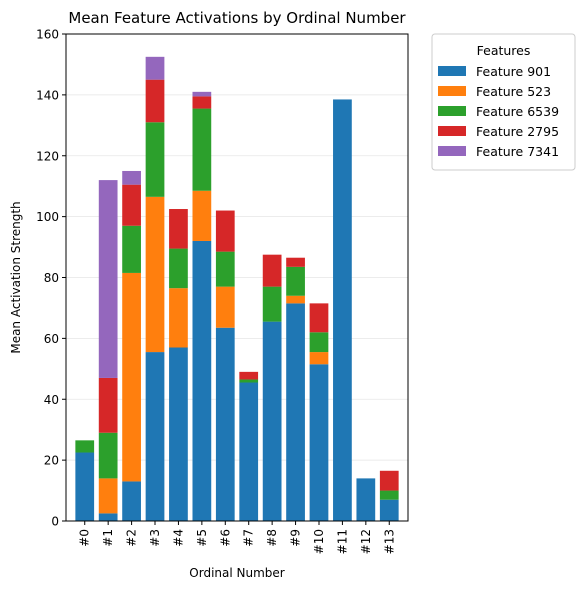 The image size is (583, 590). What do you see at coordinates (517, 151) in the screenshot?
I see `legend-label: Feature 7341` at bounding box center [517, 151].